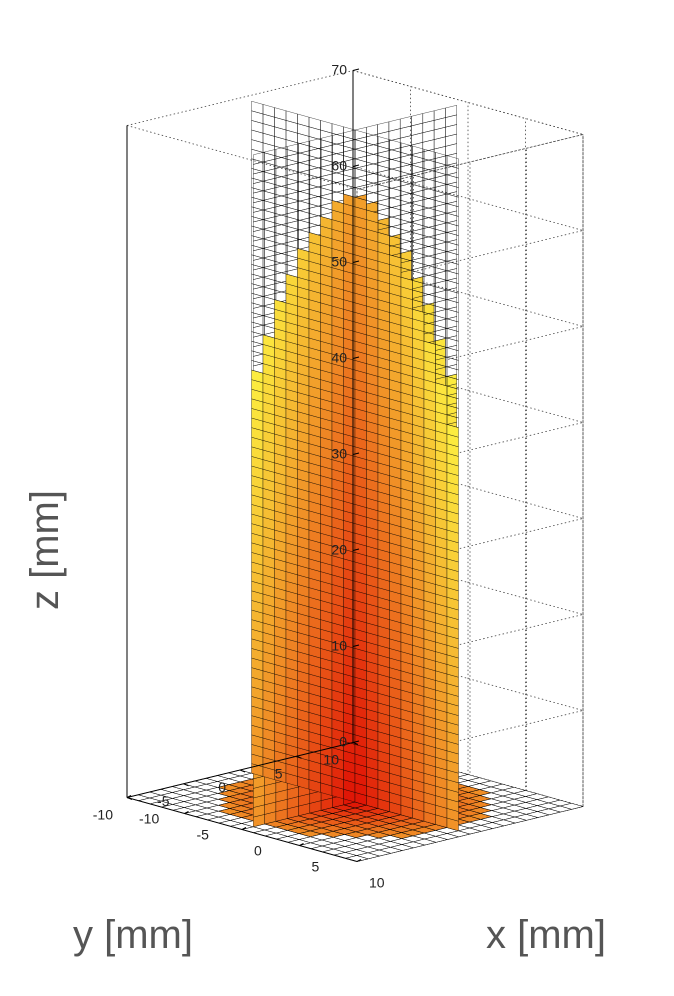 Image resolution: width=674 pixels, height=996 pixels. Describe the element at coordinates (203, 835) in the screenshot. I see `x-tick-label: -5` at that location.